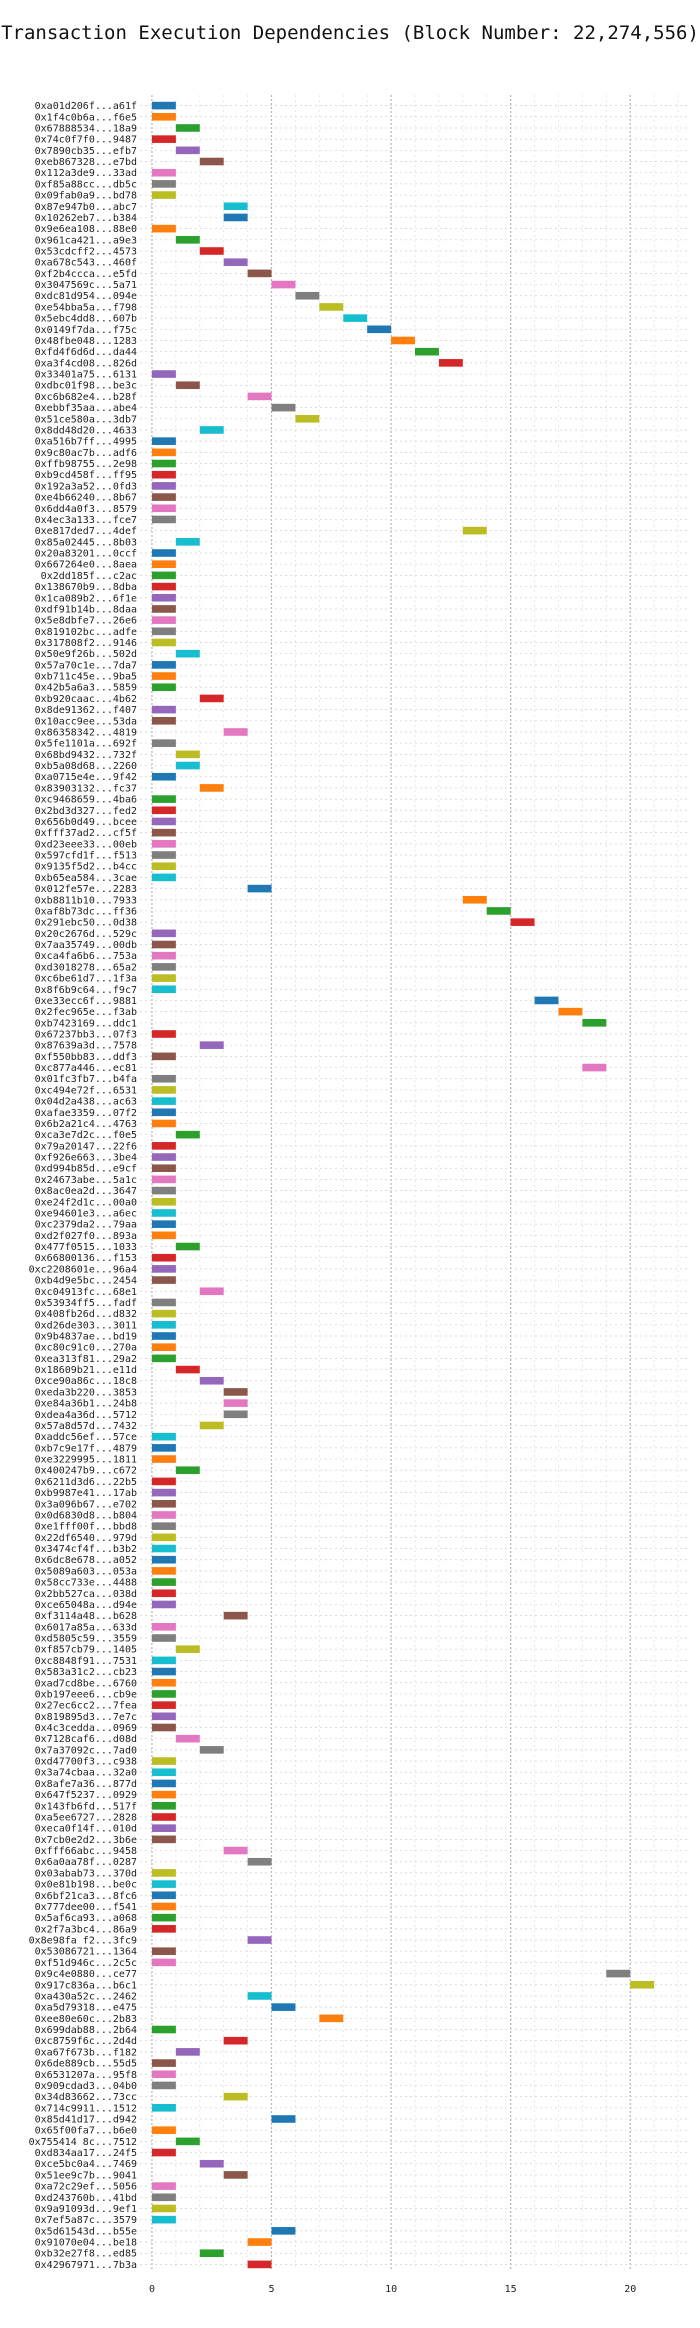  What do you see at coordinates (86, 1046) in the screenshot?
I see `y-tick-label: 0x87639a3d...7578` at bounding box center [86, 1046].